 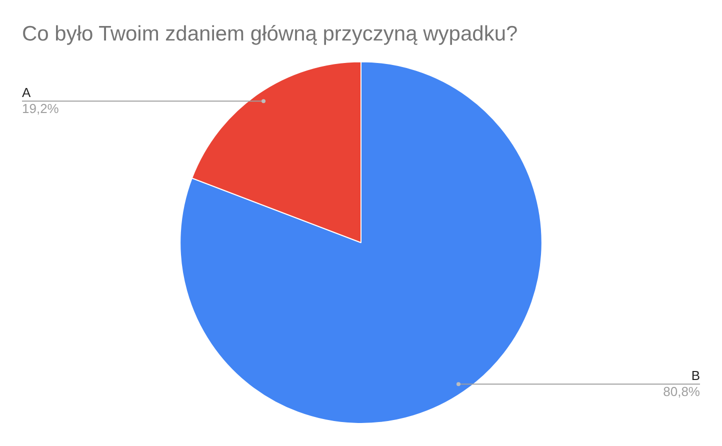 I want to click on data-label: 80,8%, so click(x=681, y=392).